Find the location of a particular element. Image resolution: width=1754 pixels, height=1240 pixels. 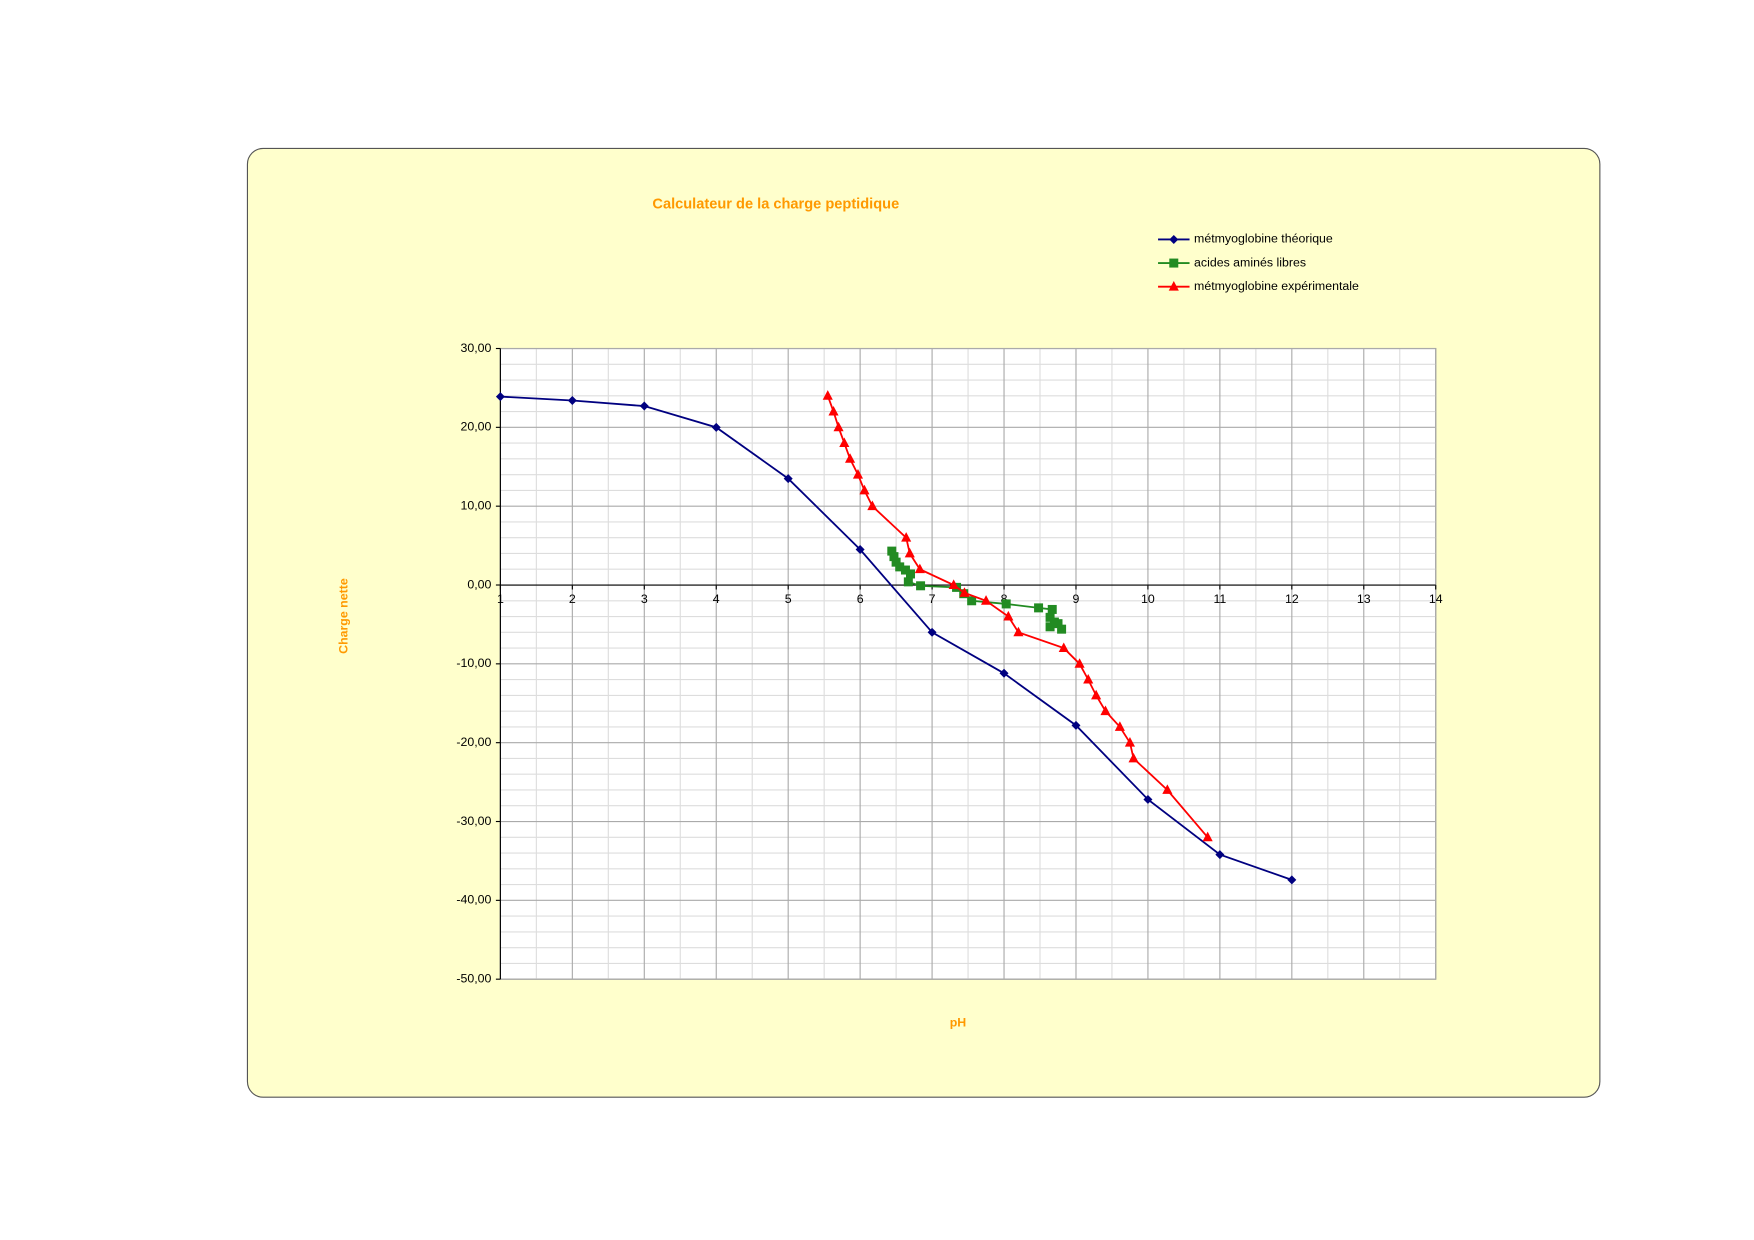

x-tick-label: 6 is located at coordinates (860, 599).